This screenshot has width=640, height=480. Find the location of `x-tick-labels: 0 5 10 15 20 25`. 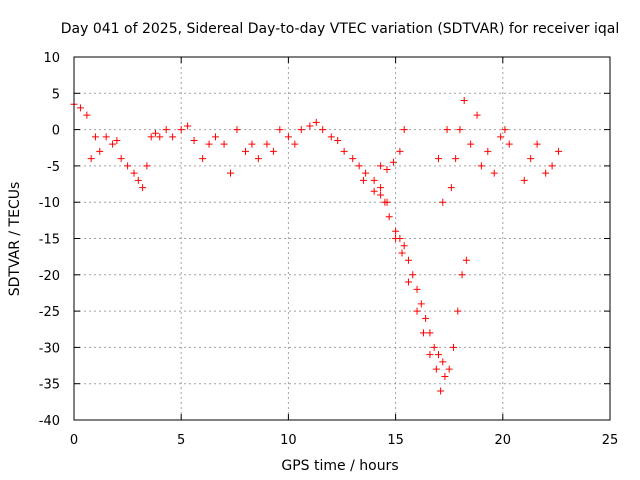

x-tick-labels: 0 5 10 15 20 25 is located at coordinates (344, 440).